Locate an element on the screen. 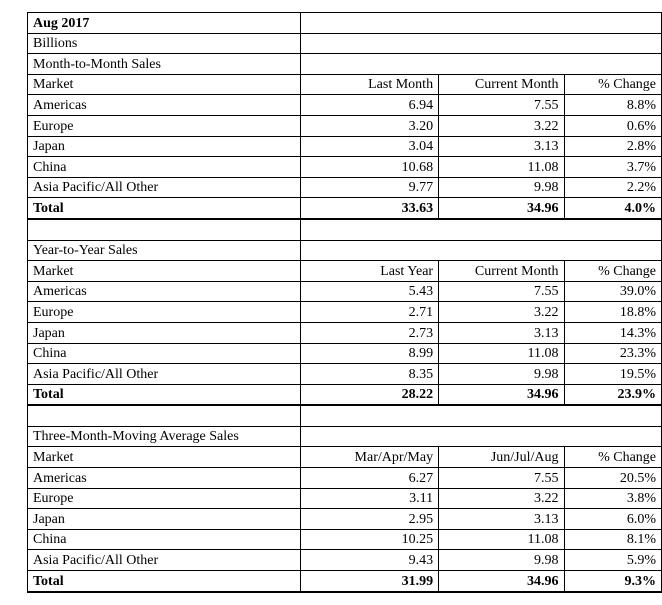 Image resolution: width=662 pixels, height=605 pixels. table-row: Asia Pacific/All Other 9.43 9.98 5.9% is located at coordinates (344, 560).